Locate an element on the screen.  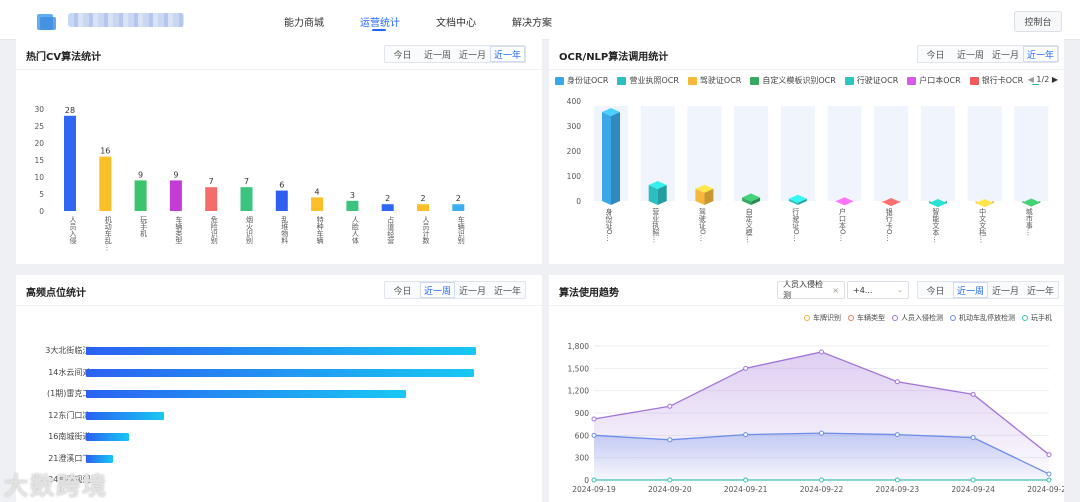
legend-item: 行驶证OCR is located at coordinates (871, 80).